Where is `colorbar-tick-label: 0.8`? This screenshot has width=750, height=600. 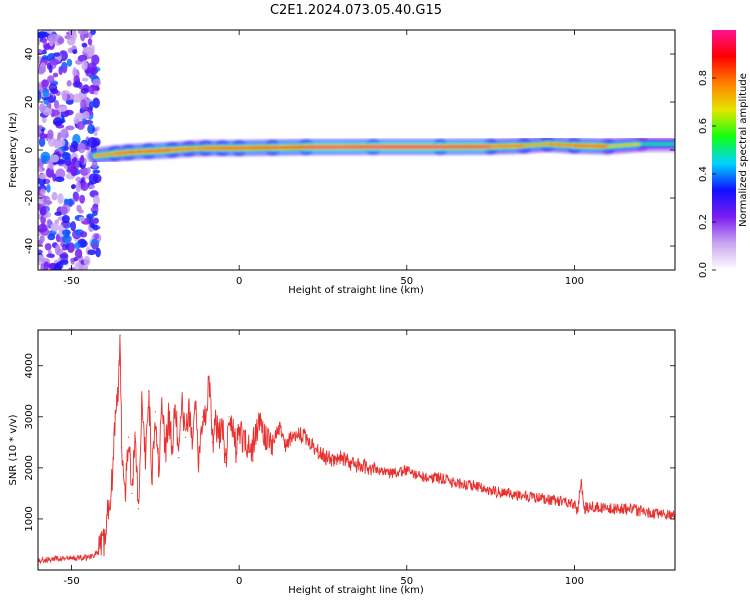 colorbar-tick-label: 0.8 is located at coordinates (703, 78).